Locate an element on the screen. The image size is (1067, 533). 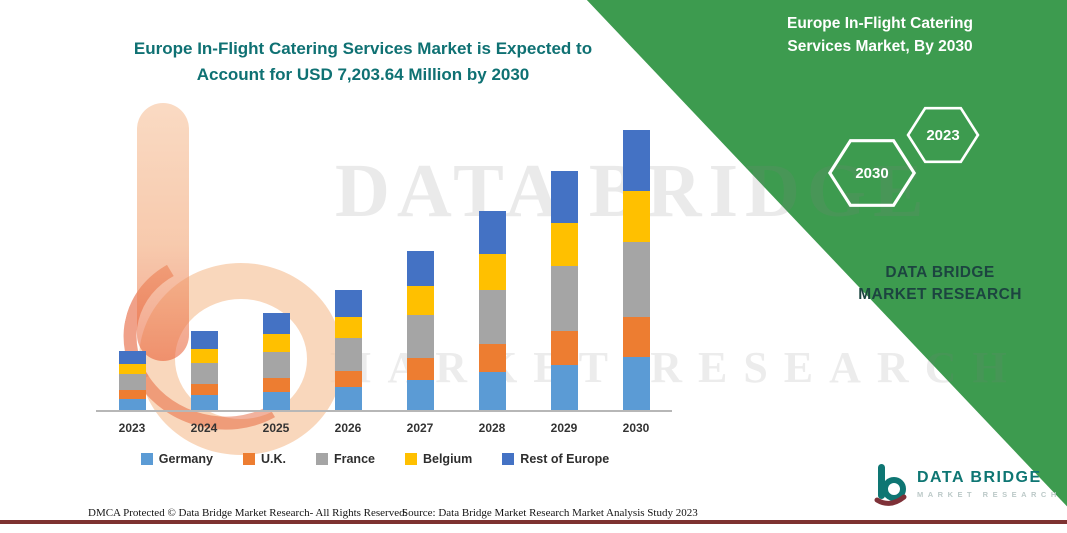
bar-group-2027 is located at coordinates (420, 330).